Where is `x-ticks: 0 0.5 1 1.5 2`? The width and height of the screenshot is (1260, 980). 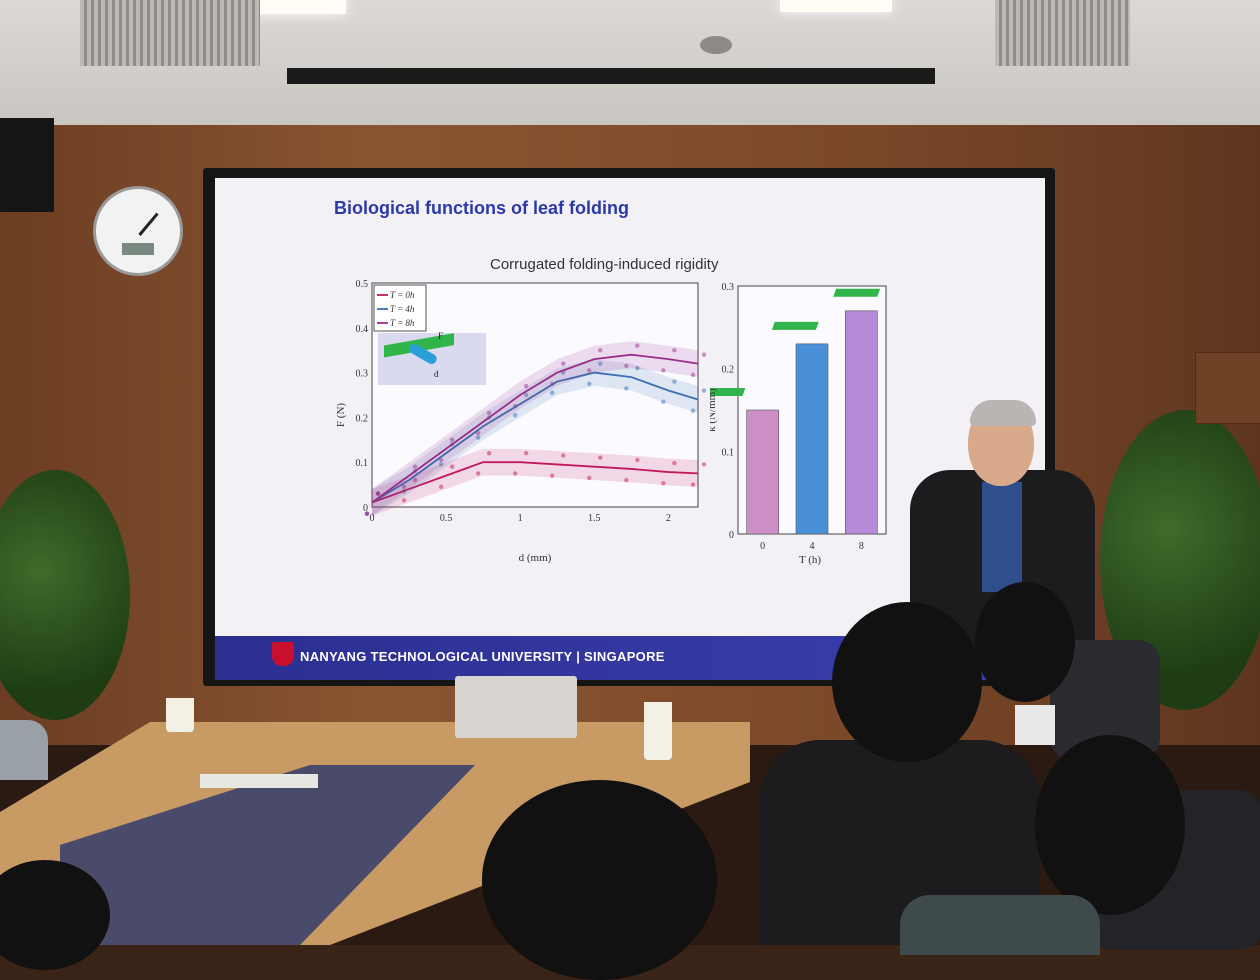
x-ticks: 0 0.5 1 1.5 2 is located at coordinates (520, 518).